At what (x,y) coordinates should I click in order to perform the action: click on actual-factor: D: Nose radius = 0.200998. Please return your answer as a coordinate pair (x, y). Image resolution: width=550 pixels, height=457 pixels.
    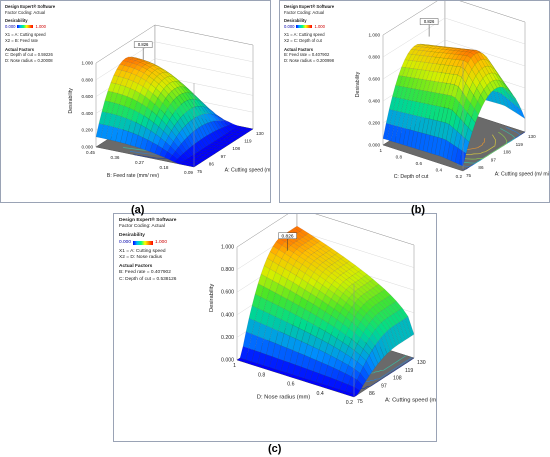
    Looking at the image, I should click on (309, 60).